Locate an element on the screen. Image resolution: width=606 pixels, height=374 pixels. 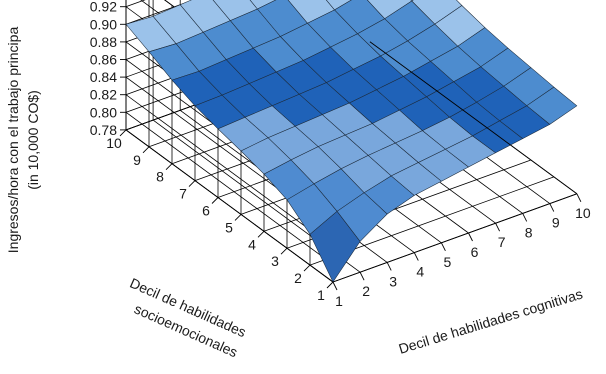
z-axis-title-line-1: Ingresos/hora con el trabajo principa is located at coordinates (13, 140).